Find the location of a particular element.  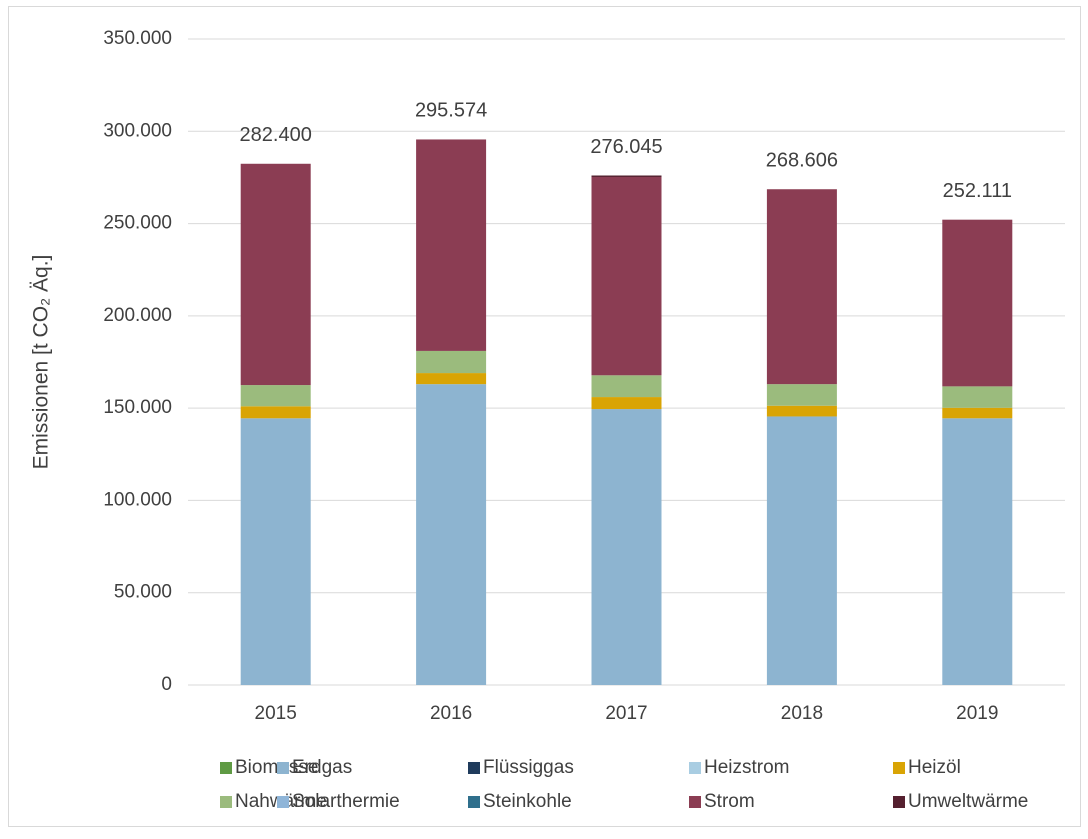

legend-label: Biomasse is located at coordinates (276, 767).